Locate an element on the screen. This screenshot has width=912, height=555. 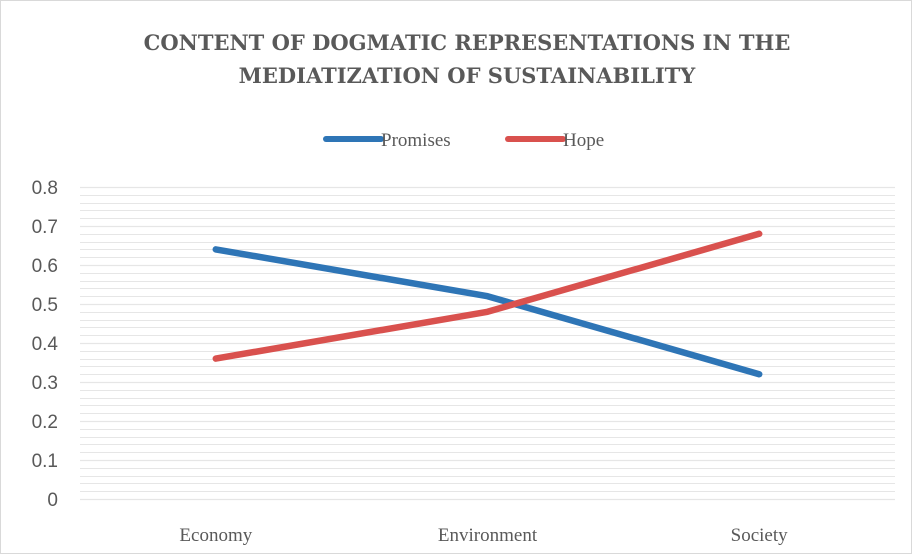
y-tick-label: 0.5 is located at coordinates (45, 305).